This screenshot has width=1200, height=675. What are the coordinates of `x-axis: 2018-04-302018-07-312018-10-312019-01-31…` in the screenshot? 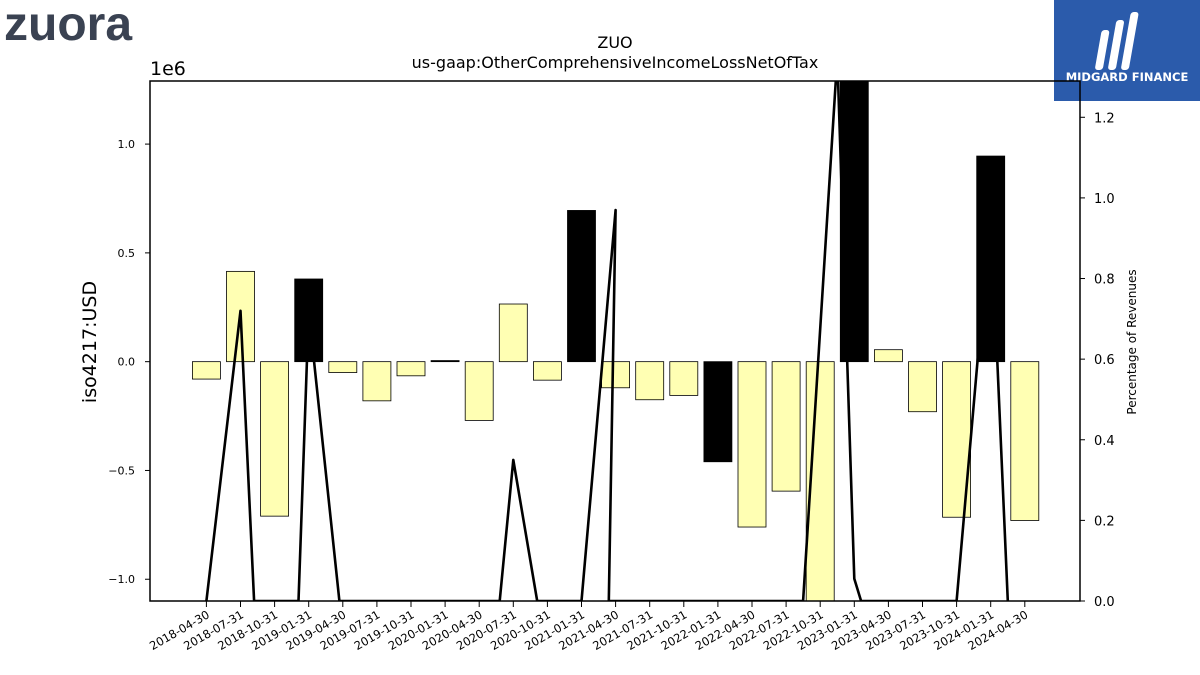 It's located at (588, 627).